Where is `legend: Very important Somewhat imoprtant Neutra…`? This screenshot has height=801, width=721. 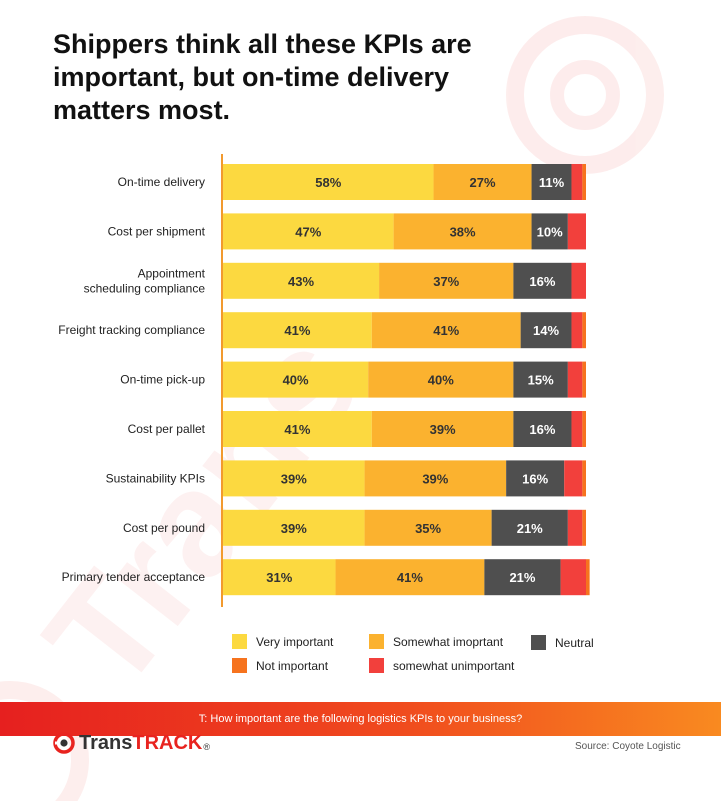
legend: Very important Somewhat imoprtant Neutra… is located at coordinates (442, 655).